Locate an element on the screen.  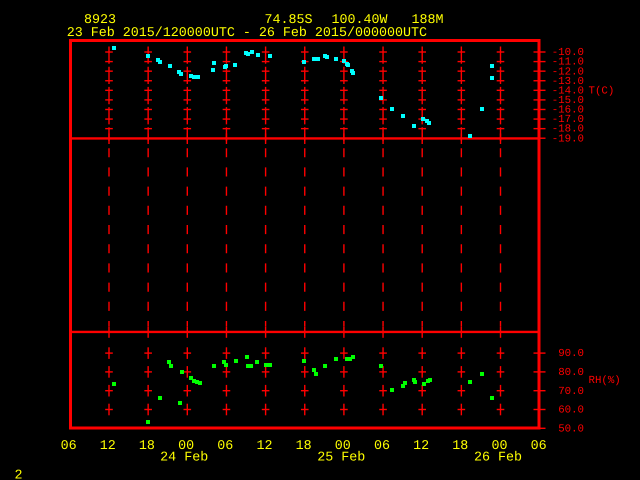
svg-text: 188M is located at coordinates (428, 20).